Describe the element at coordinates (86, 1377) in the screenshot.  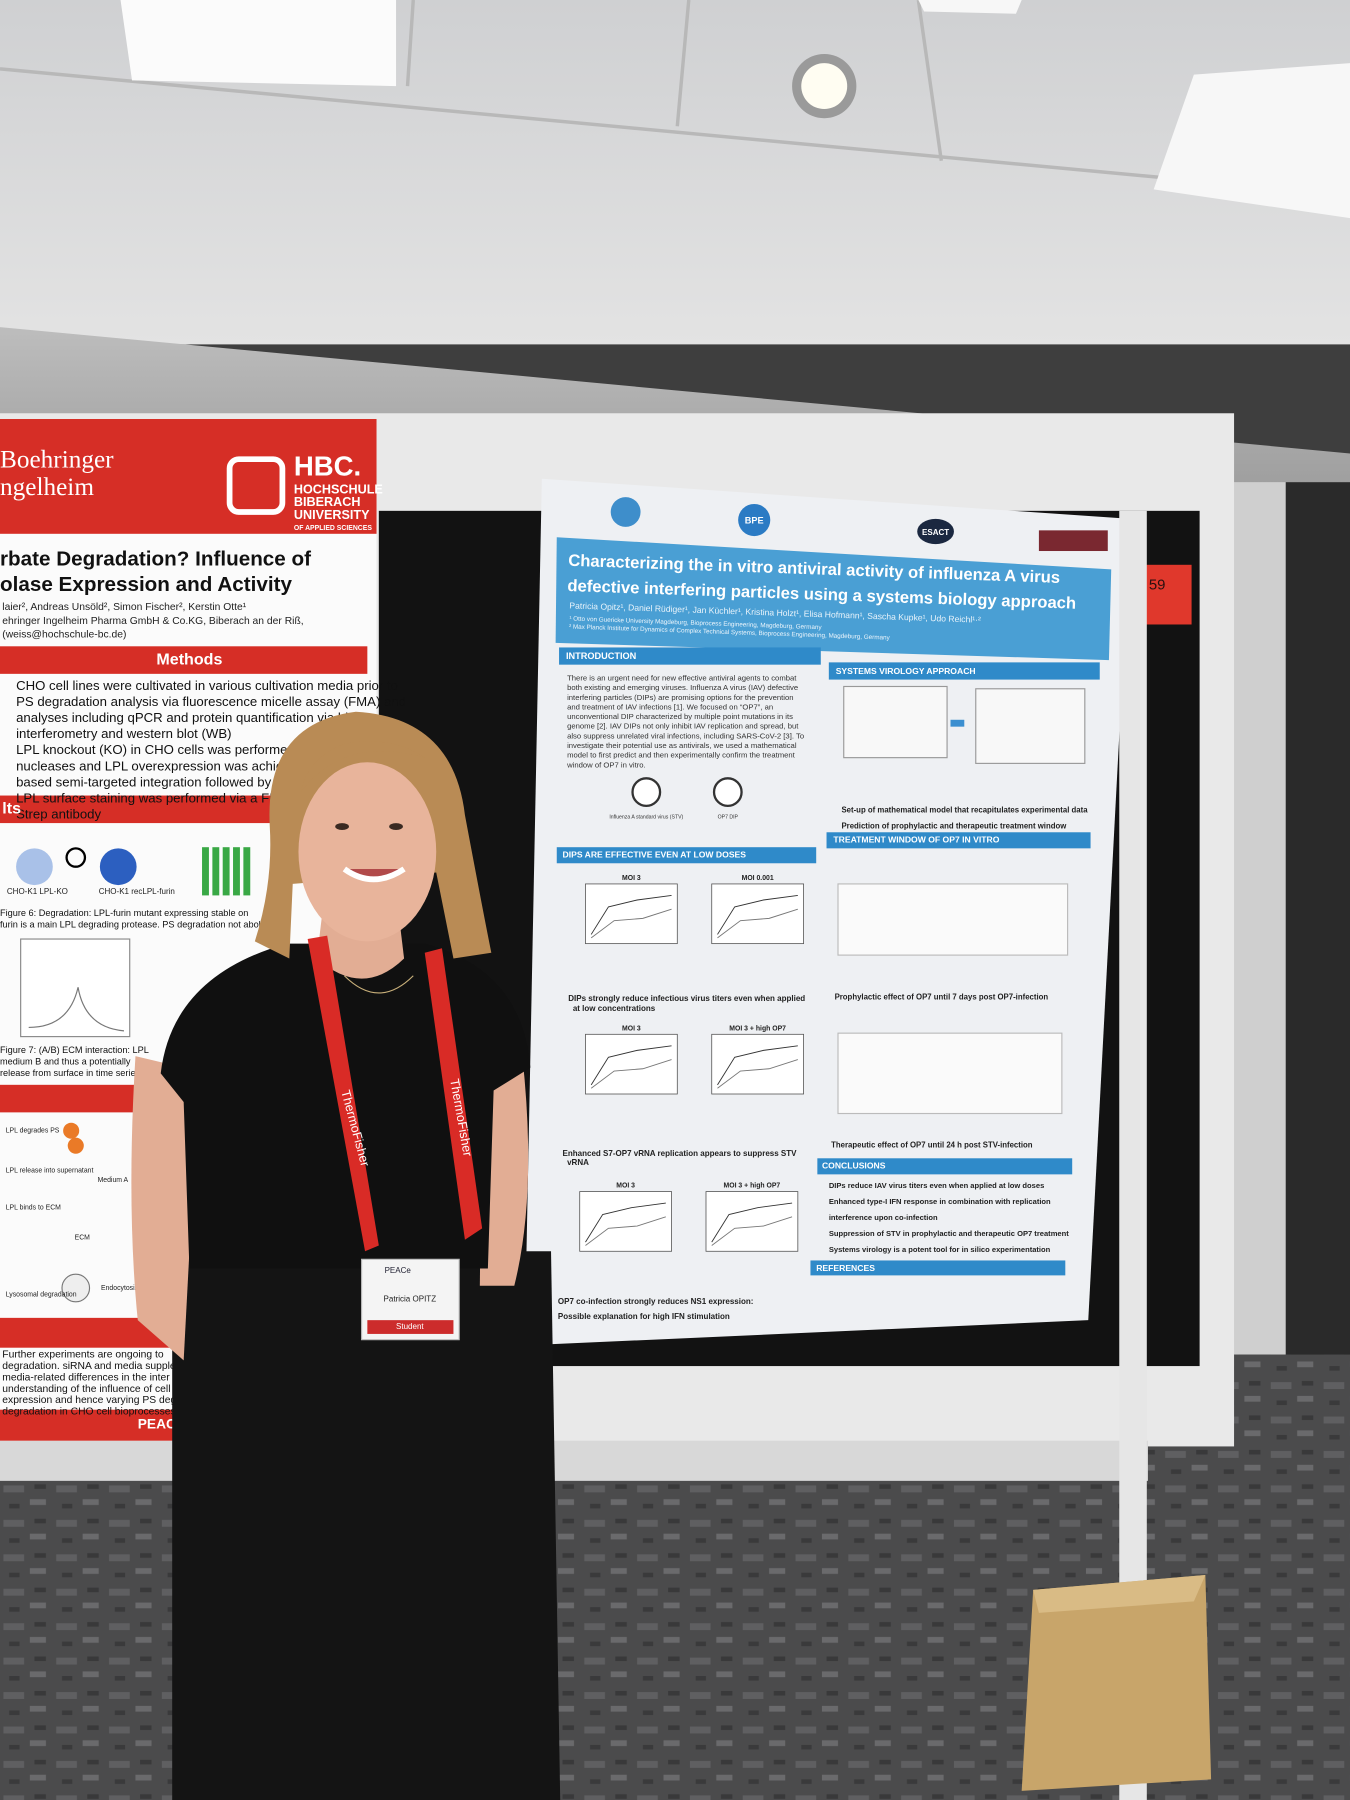
I see `outlook-line: media-related differences in the inter` at that location.